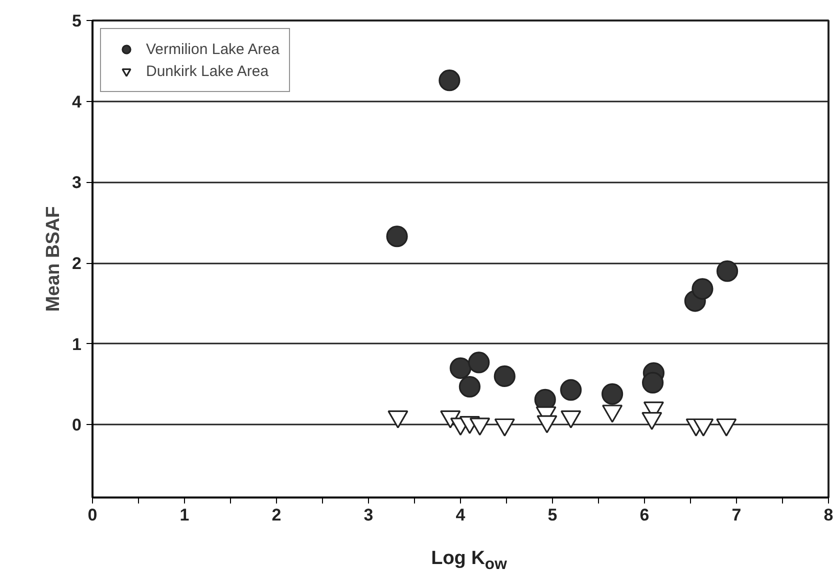  What do you see at coordinates (737, 515) in the screenshot?
I see `x-tick-label: 7` at bounding box center [737, 515].